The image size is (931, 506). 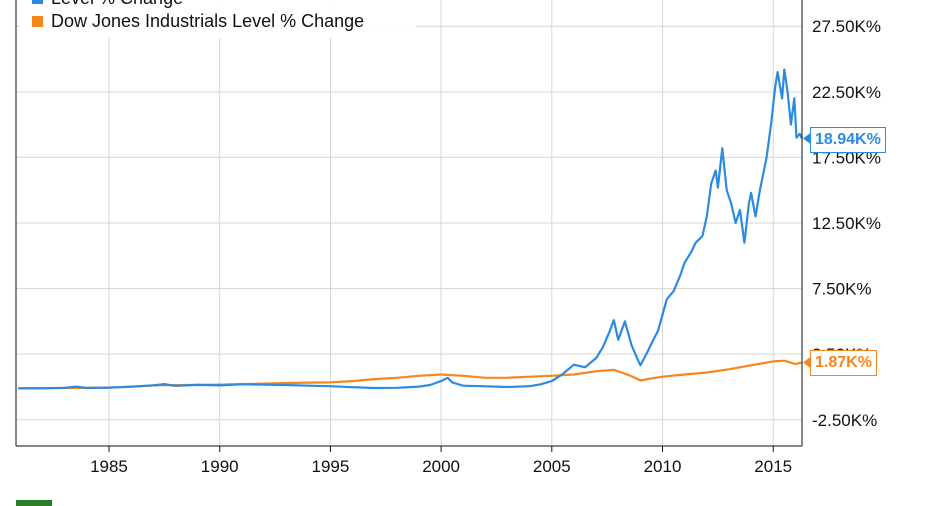 What do you see at coordinates (848, 139) in the screenshot?
I see `end-value-label-blue: 18.94K%` at bounding box center [848, 139].